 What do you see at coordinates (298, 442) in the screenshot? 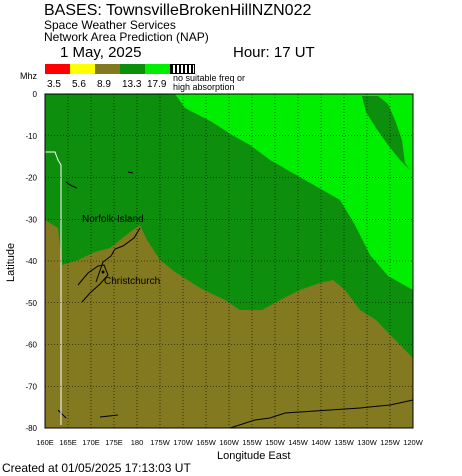
I see `longitude-tick-label: 145W` at bounding box center [298, 442].